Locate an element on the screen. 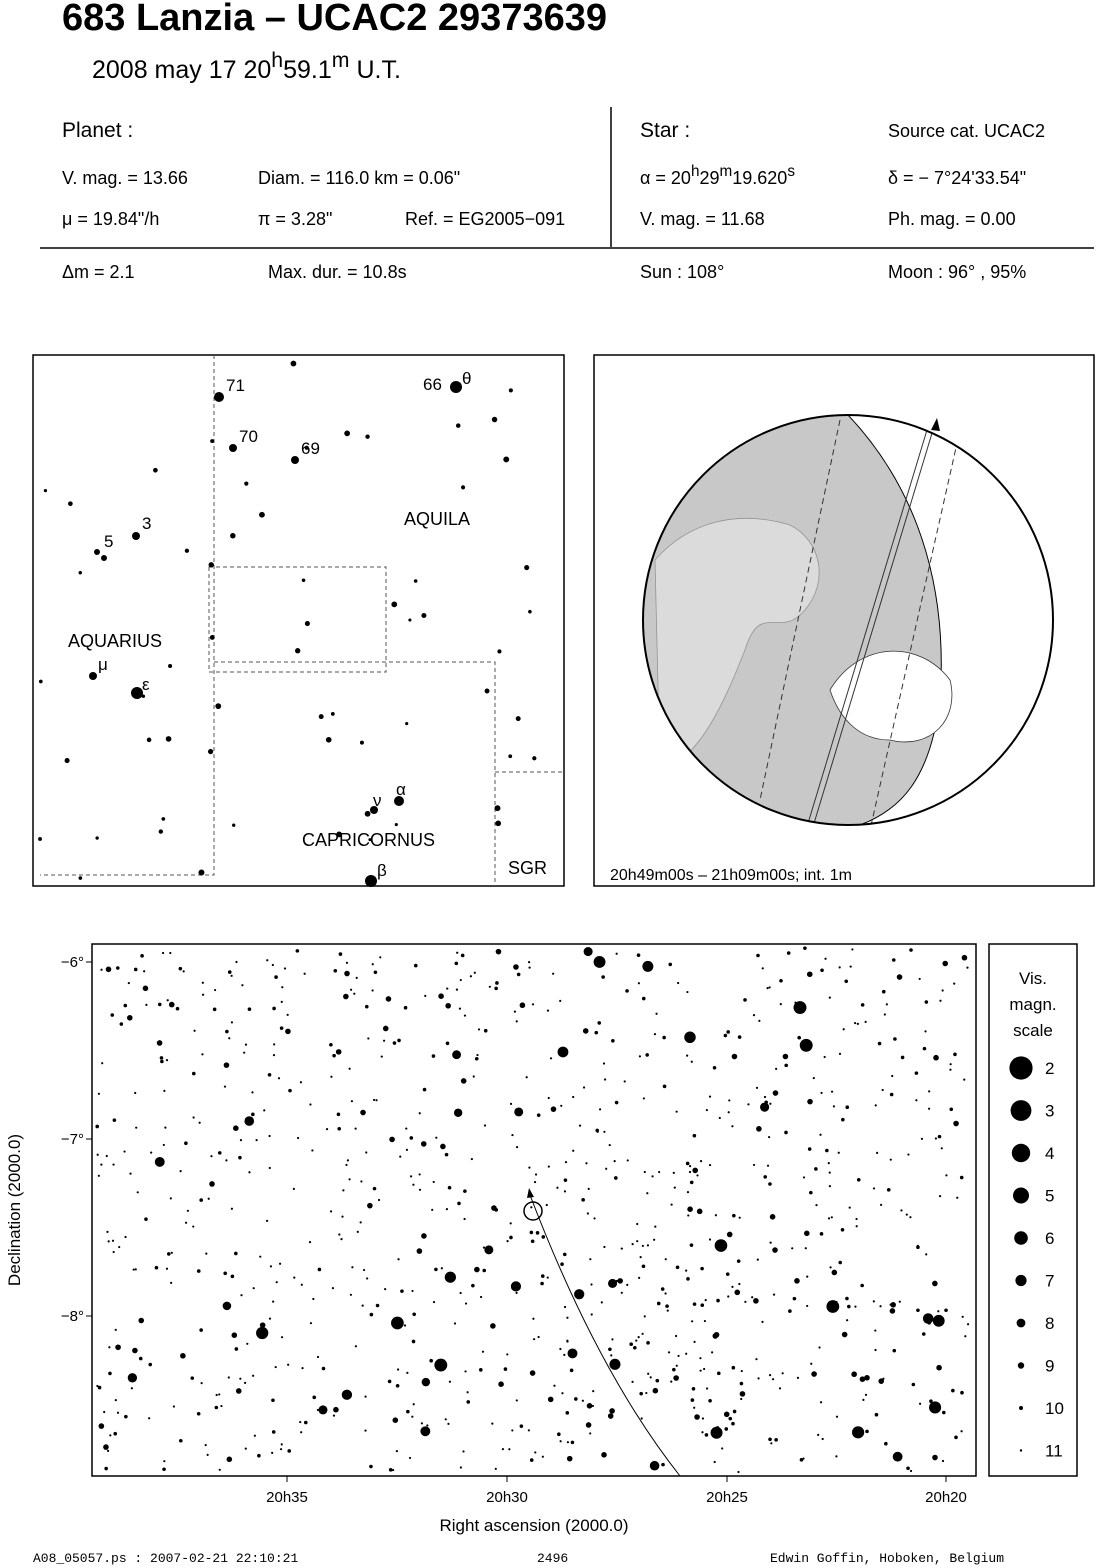 The width and height of the screenshot is (1096, 1568). text: 20h49m00s – 21h09m00s; int. 1m is located at coordinates (731, 875).